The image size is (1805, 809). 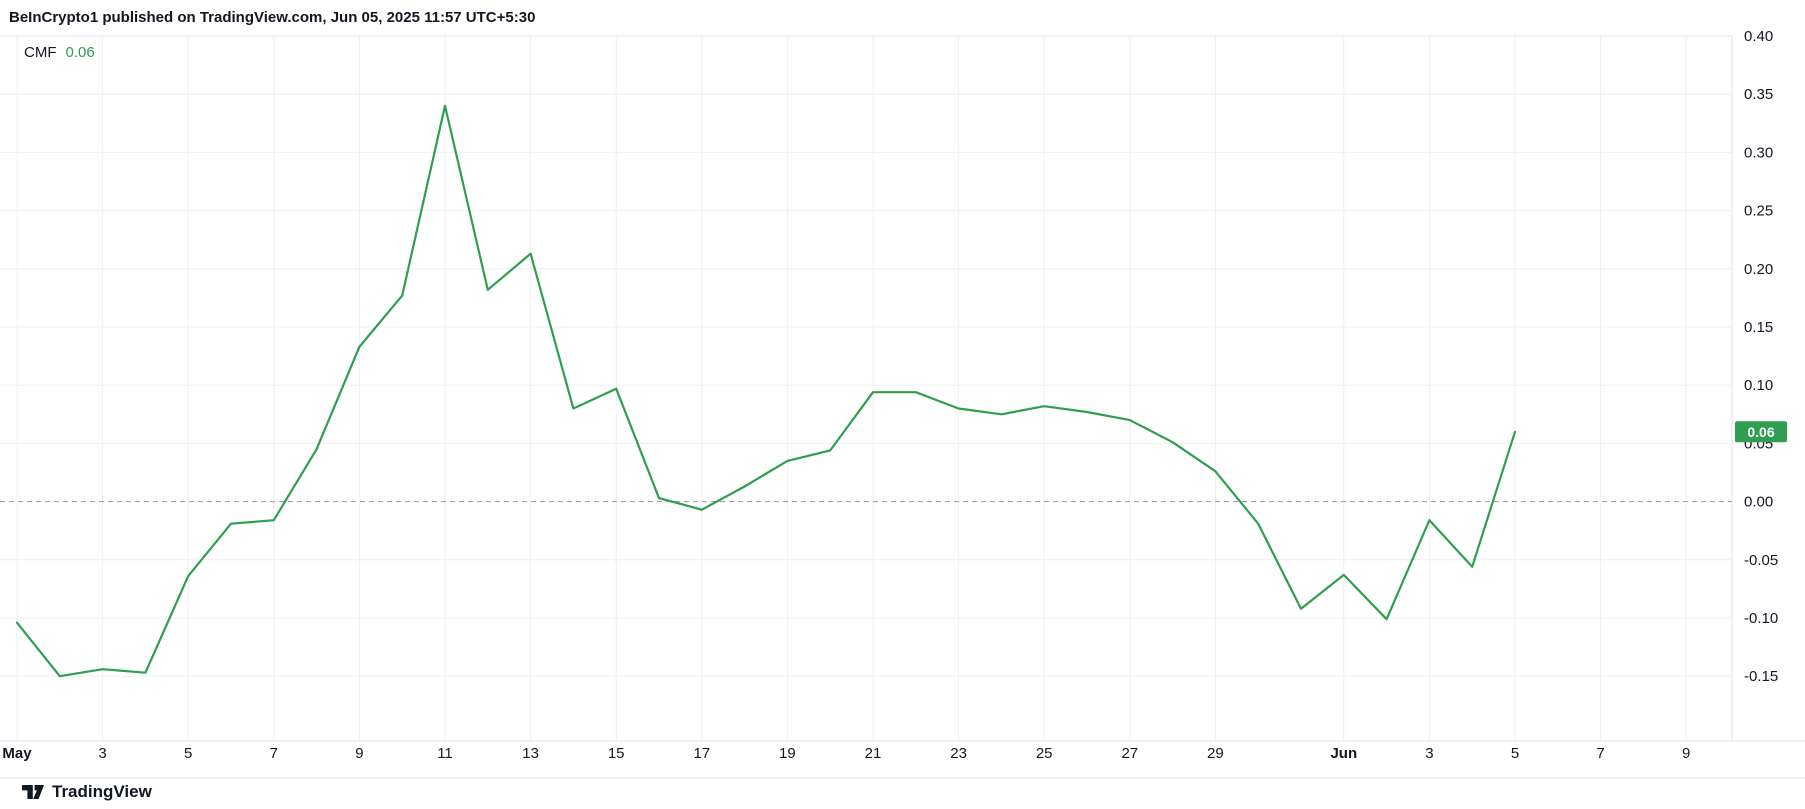 What do you see at coordinates (1758, 36) in the screenshot?
I see `svg-text: 0.40` at bounding box center [1758, 36].